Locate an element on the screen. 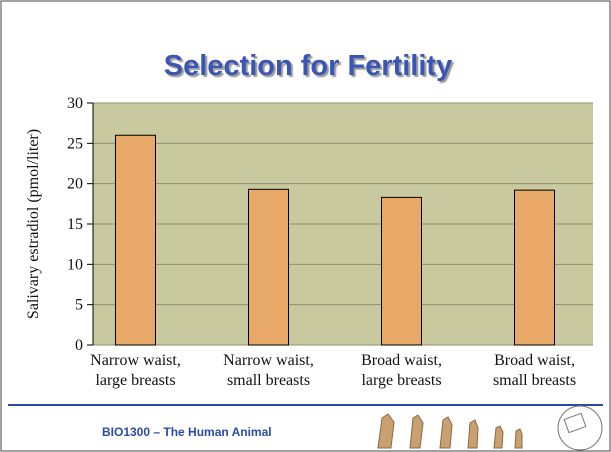 Image resolution: width=611 pixels, height=452 pixels. y-tick-label: 5 is located at coordinates (79, 305).